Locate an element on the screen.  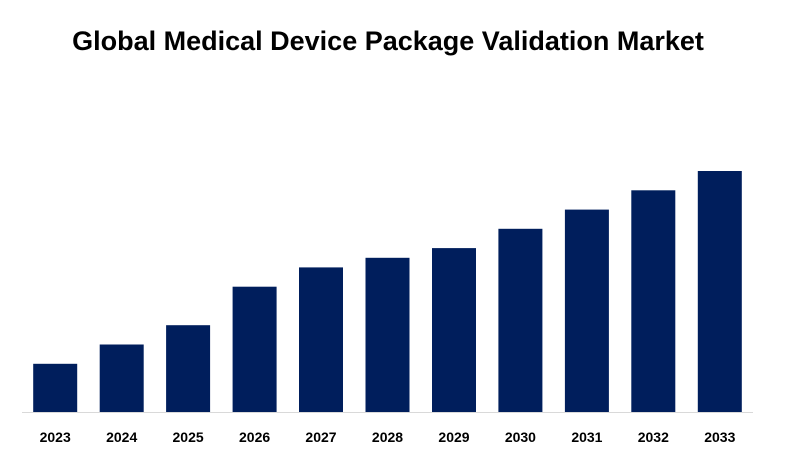
bar-2032 is located at coordinates (653, 301).